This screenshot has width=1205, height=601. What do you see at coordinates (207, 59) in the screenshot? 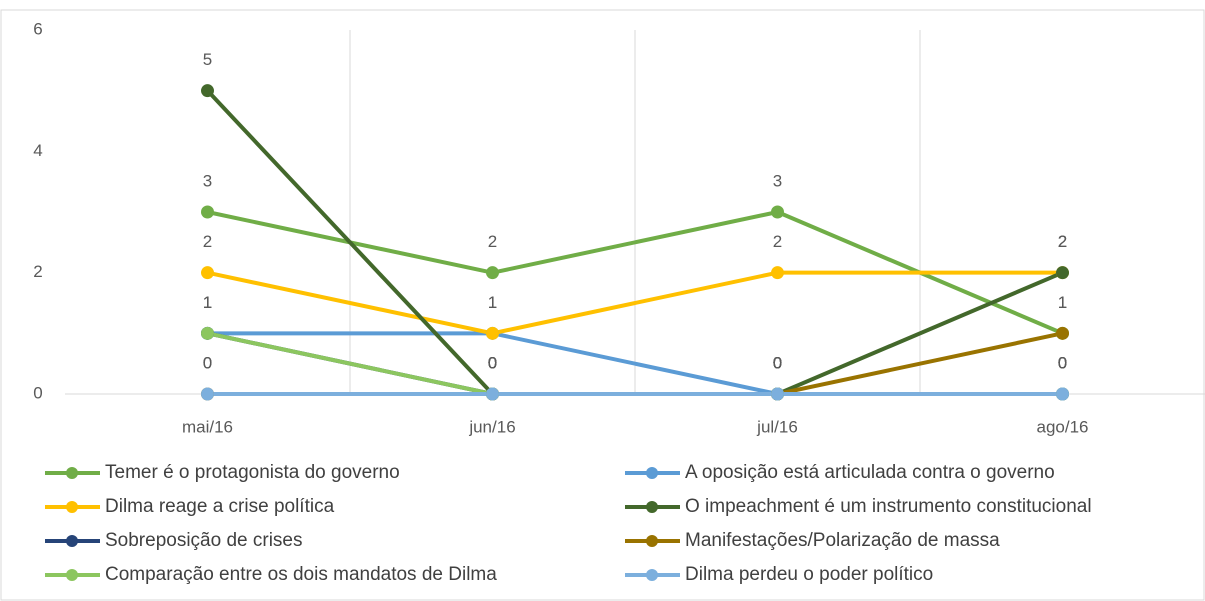
I see `data-label: 5` at bounding box center [207, 59].